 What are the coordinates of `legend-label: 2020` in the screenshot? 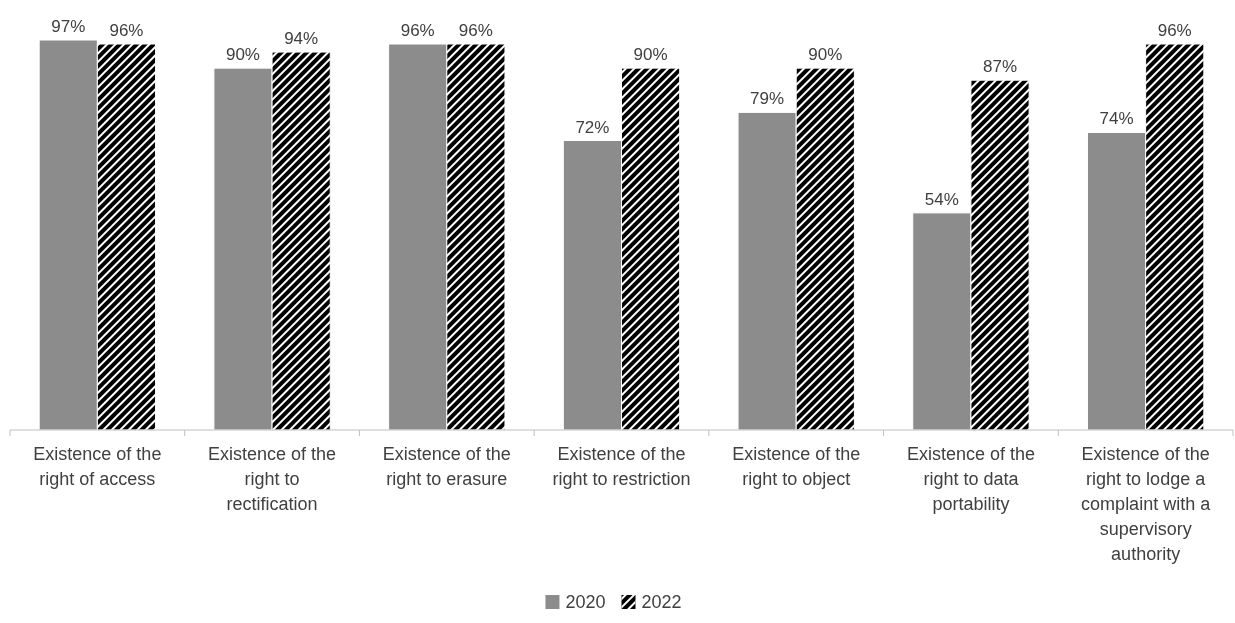 It's located at (585, 602).